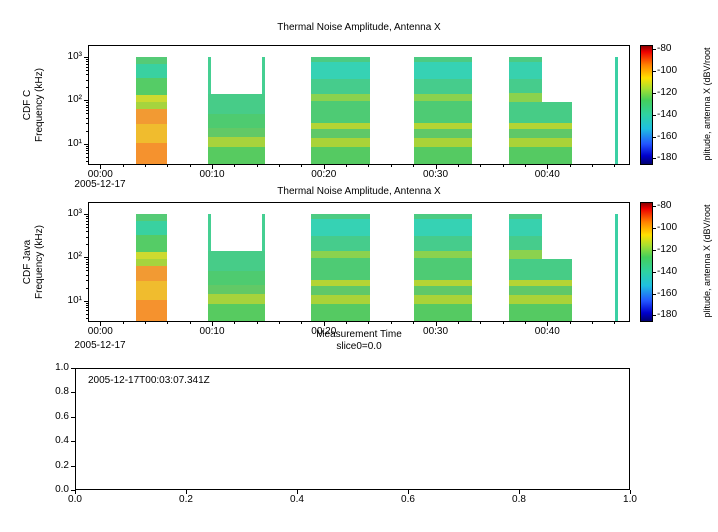 The width and height of the screenshot is (718, 532). I want to click on y-tick-label: 0.4, so click(62, 441).